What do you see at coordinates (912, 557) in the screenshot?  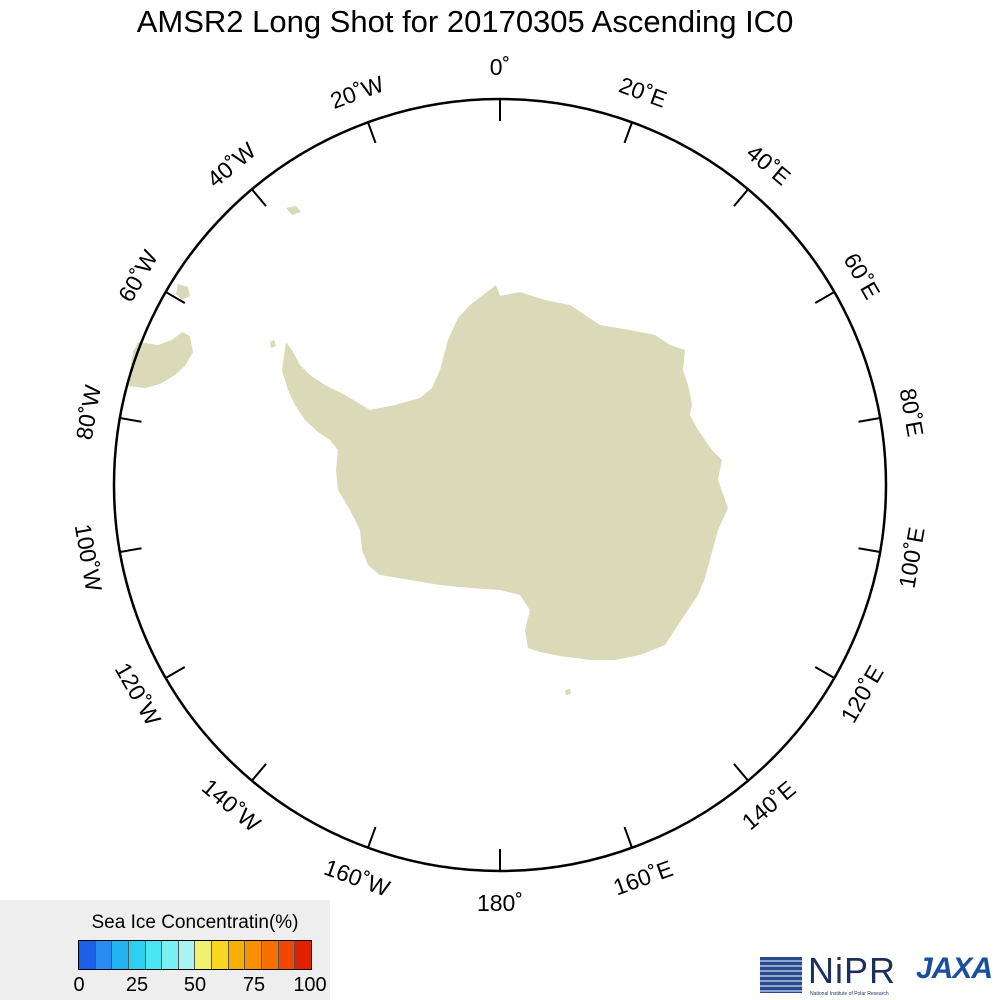 I see `longitude-label: 100˚E` at bounding box center [912, 557].